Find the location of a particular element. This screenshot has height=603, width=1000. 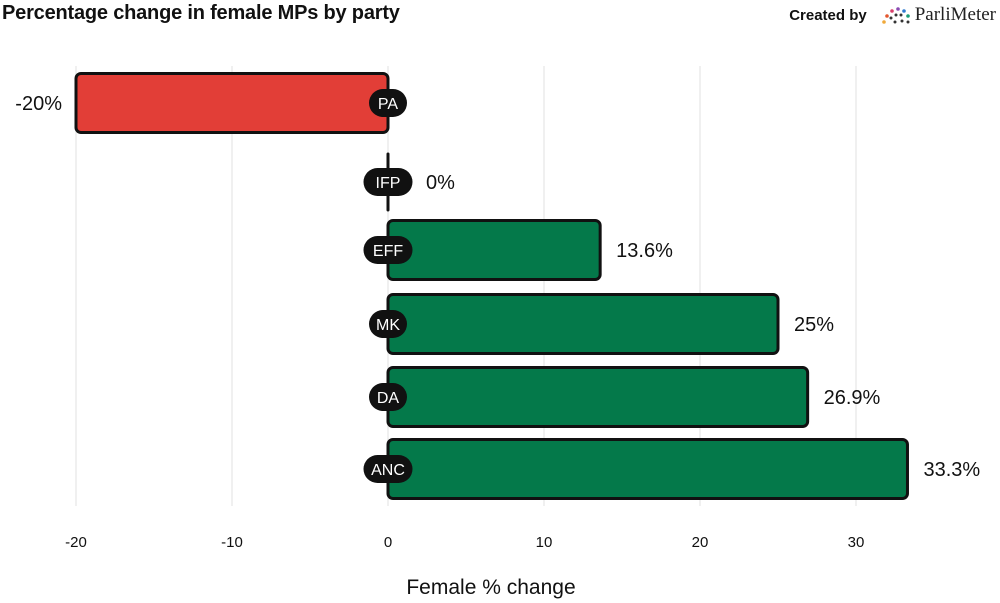

credit: Created by ParliMeter is located at coordinates (892, 15).